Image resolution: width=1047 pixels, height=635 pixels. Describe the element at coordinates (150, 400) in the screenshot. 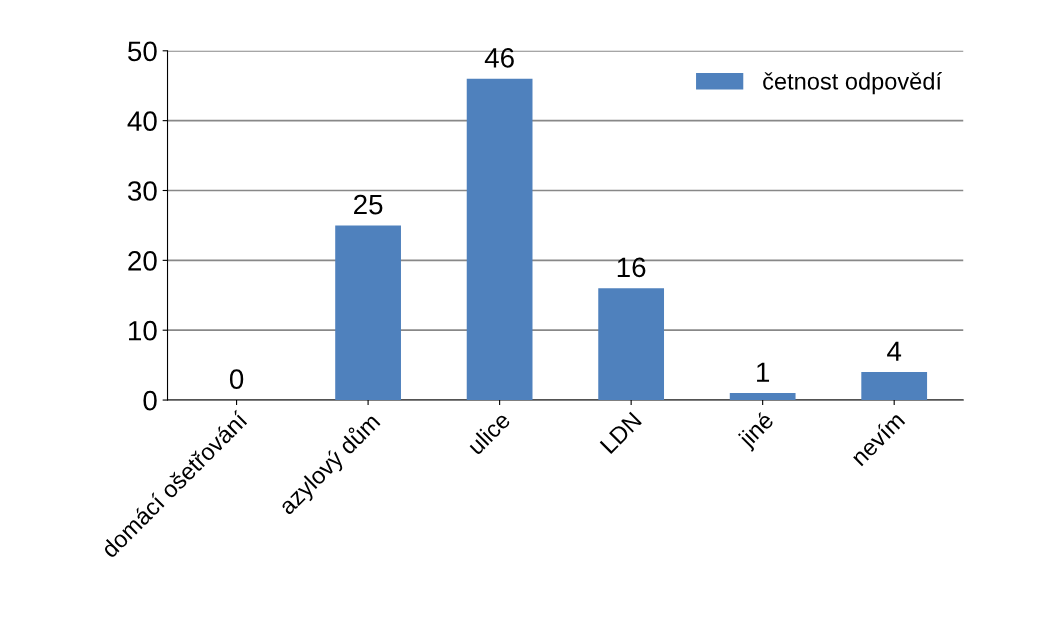

I see `y-tick-label: 0` at that location.